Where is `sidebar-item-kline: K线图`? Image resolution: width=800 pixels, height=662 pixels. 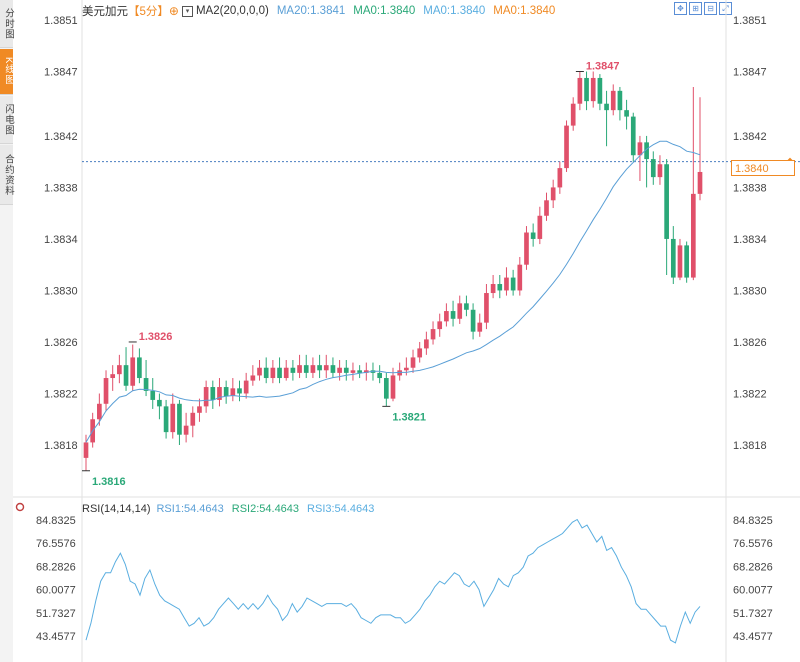 sidebar-item-kline: K线图 is located at coordinates (7, 72).